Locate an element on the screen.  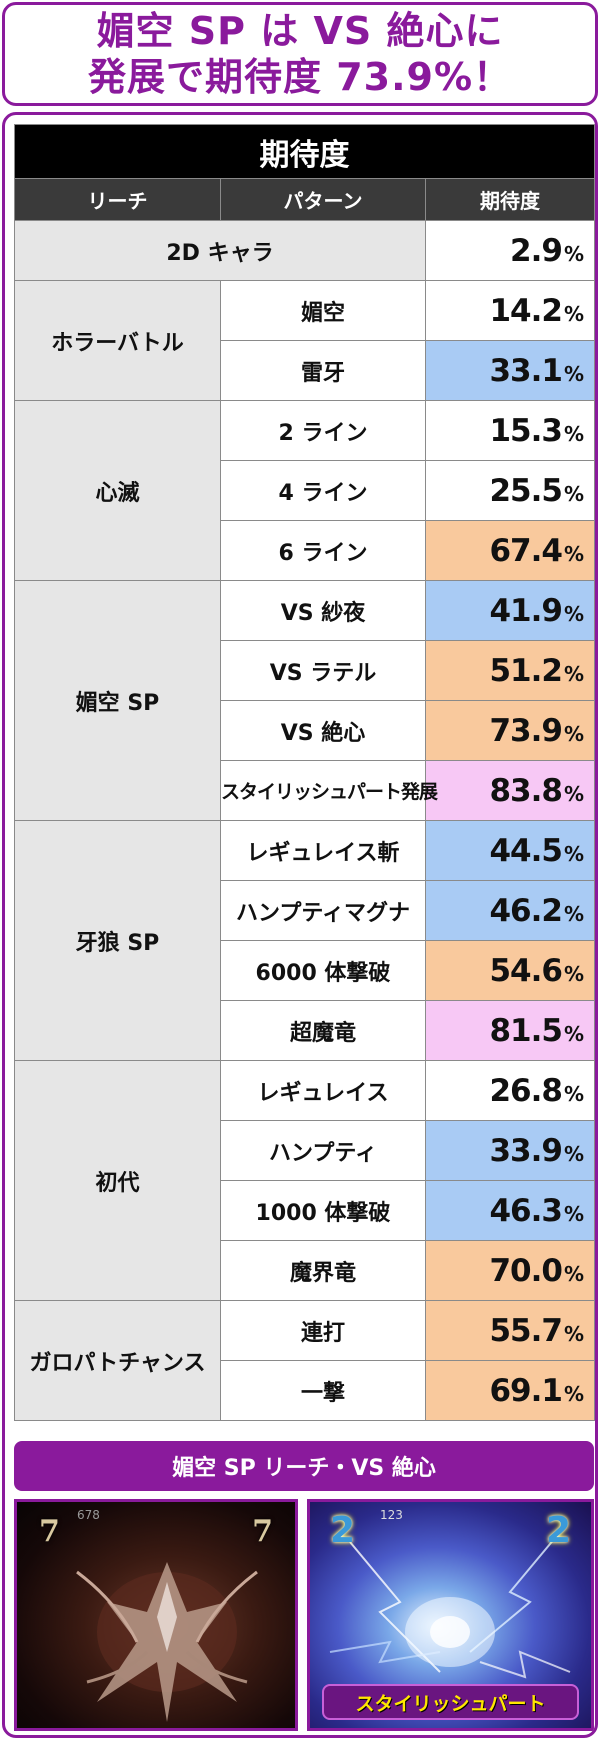
reach-cell: 初代 is located at coordinates (117, 1180).